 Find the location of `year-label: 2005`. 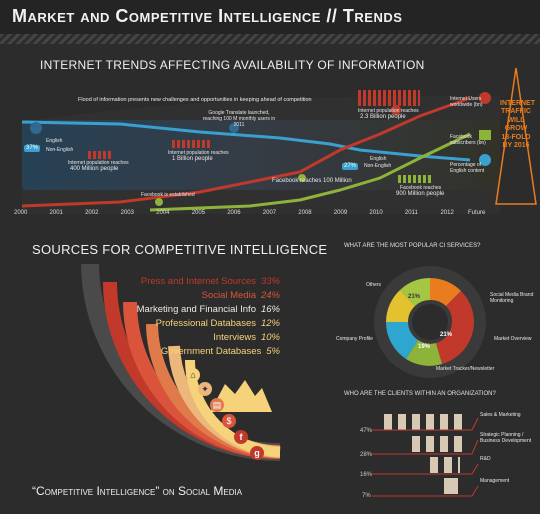

year-label: 2005 is located at coordinates (198, 213).